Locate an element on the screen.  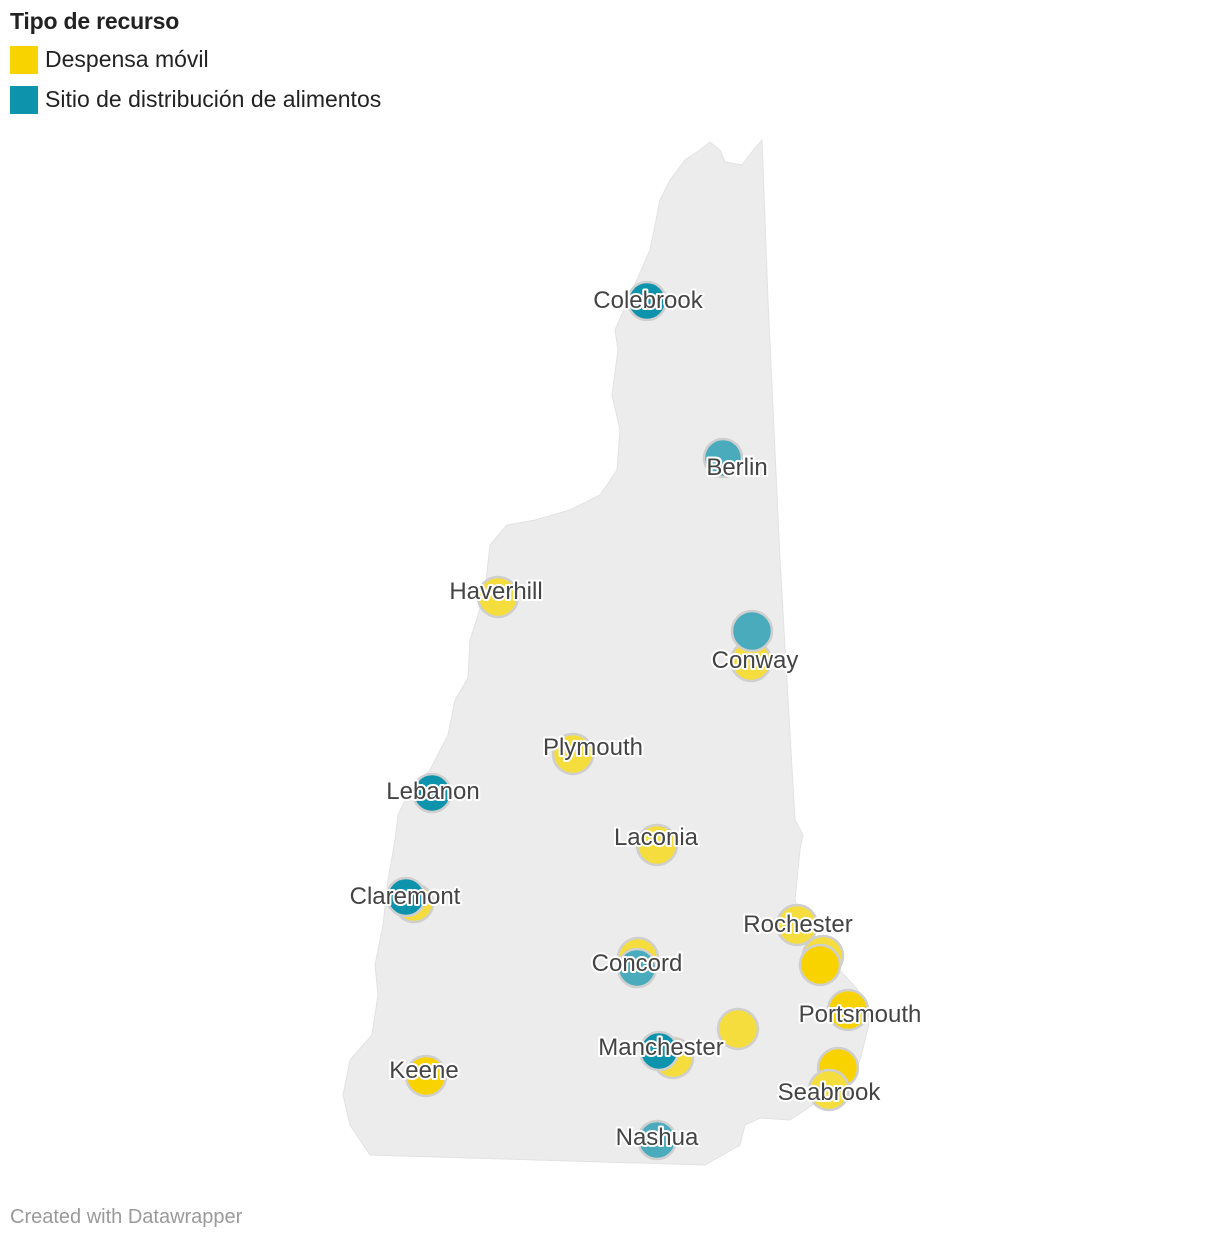
label-concord: Concord is located at coordinates (637, 963).